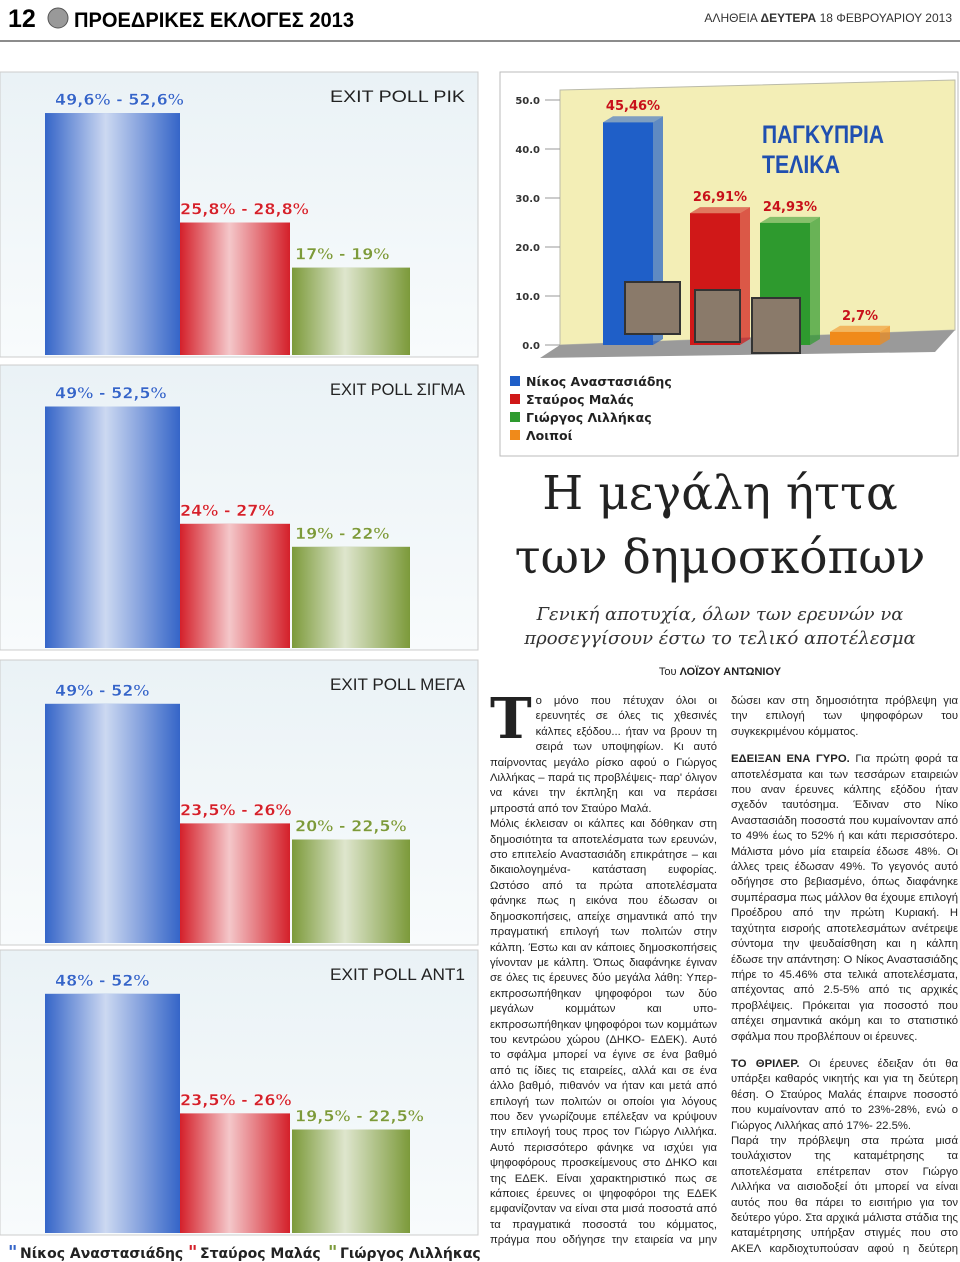 The image size is (960, 1262). What do you see at coordinates (119, 99) in the screenshot?
I see `range-label: 49,6% - 52,6%` at bounding box center [119, 99].